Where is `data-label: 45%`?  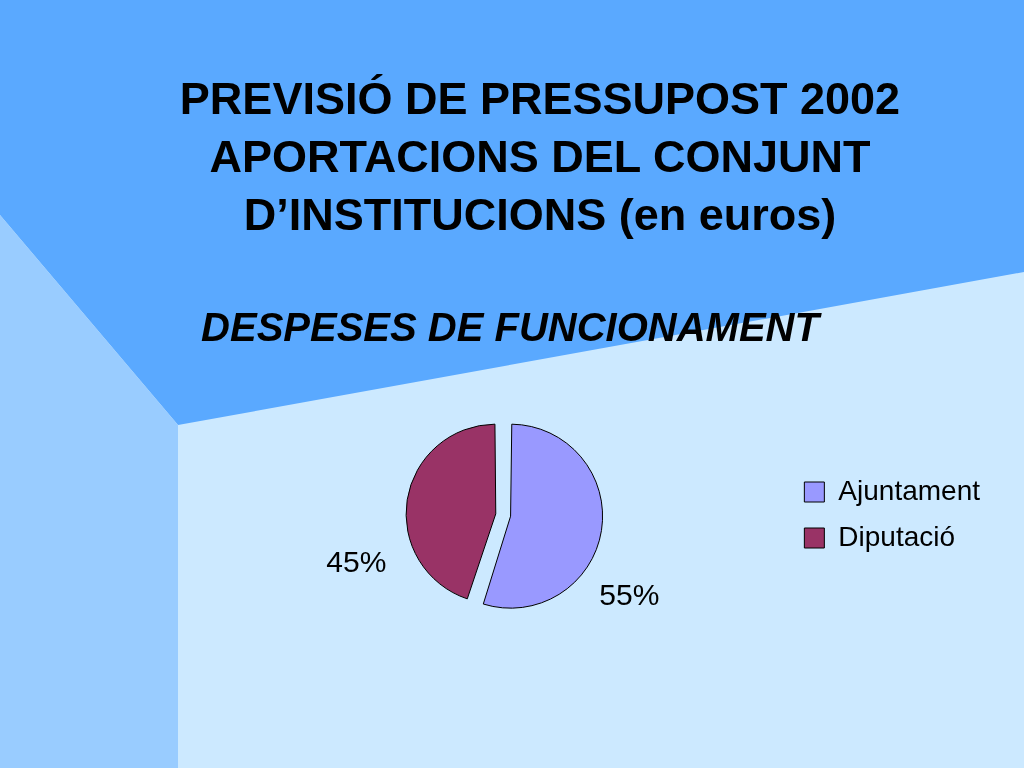
data-label: 45% is located at coordinates (356, 561).